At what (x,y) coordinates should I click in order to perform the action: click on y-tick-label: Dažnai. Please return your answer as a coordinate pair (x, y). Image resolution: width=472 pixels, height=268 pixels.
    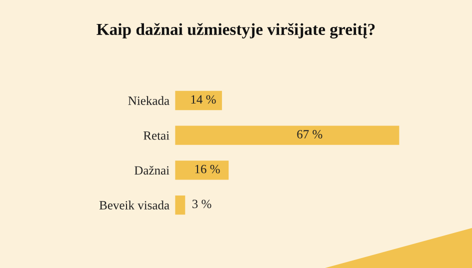
    Looking at the image, I should click on (152, 170).